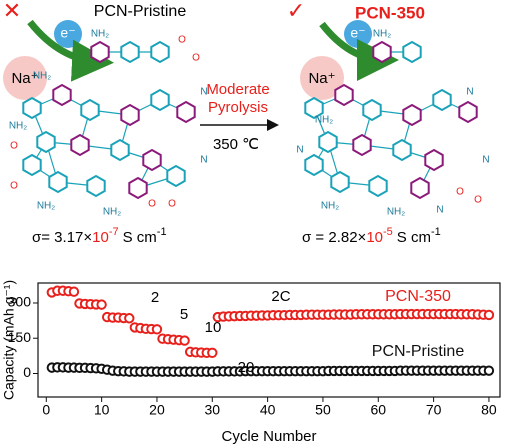  What do you see at coordinates (212, 410) in the screenshot?
I see `x-tick-label: 30` at bounding box center [212, 410].